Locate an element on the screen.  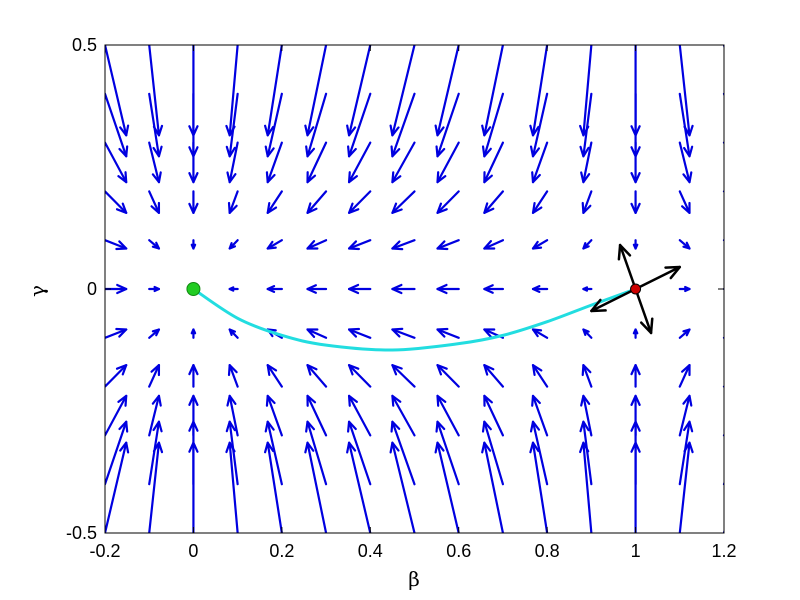
x-tick-label: 0.8 is located at coordinates (547, 551).